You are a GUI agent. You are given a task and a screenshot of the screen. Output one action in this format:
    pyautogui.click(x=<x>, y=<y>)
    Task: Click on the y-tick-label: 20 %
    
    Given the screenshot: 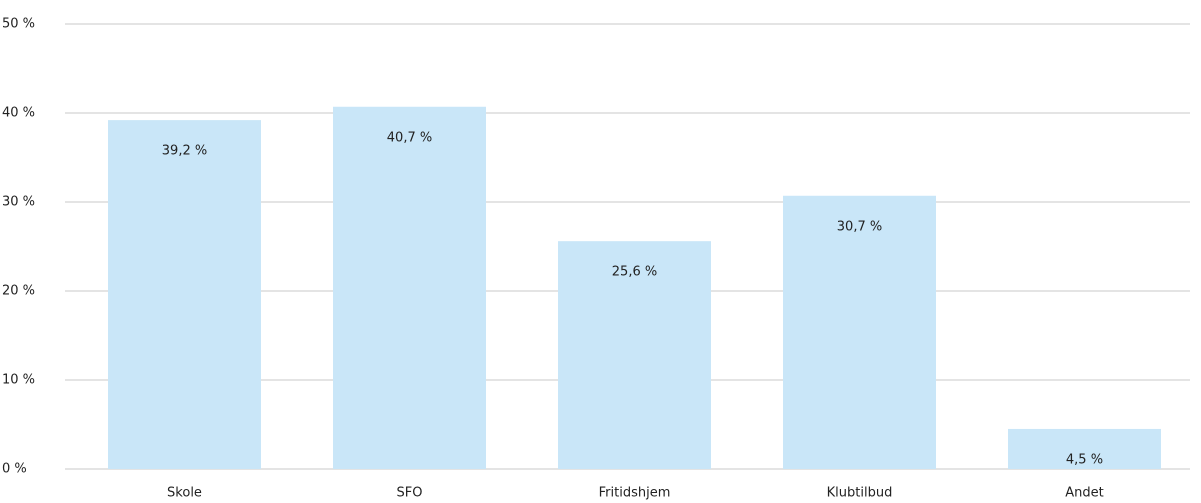 What is the action you would take?
    pyautogui.click(x=18, y=291)
    